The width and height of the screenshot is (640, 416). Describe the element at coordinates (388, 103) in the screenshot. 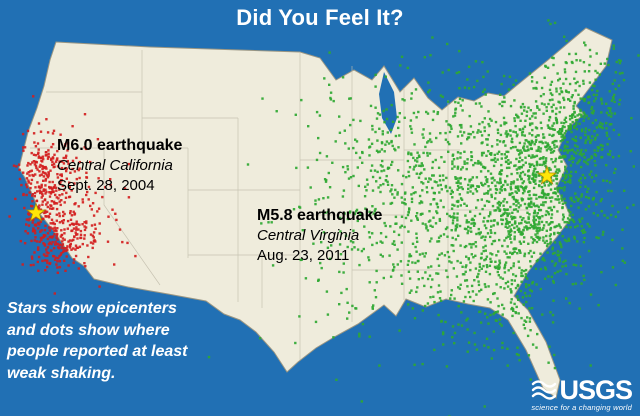

I see `lake-michigan` at that location.